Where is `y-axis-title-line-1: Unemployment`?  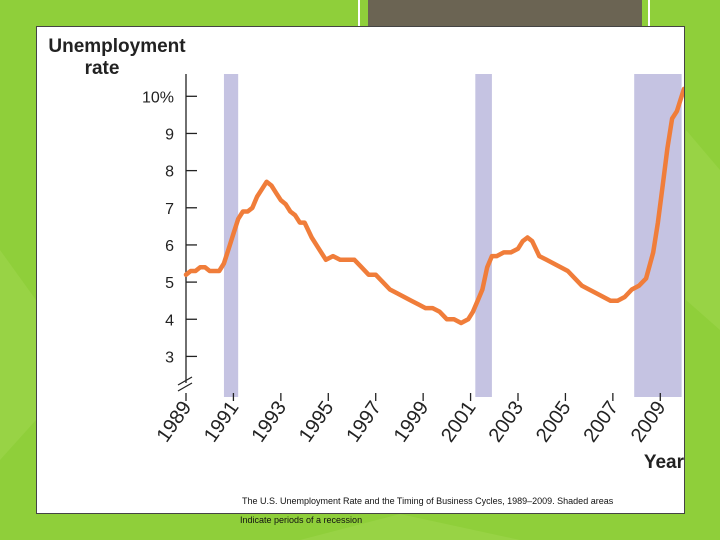
y-axis-title-line-1: Unemployment is located at coordinates (117, 46).